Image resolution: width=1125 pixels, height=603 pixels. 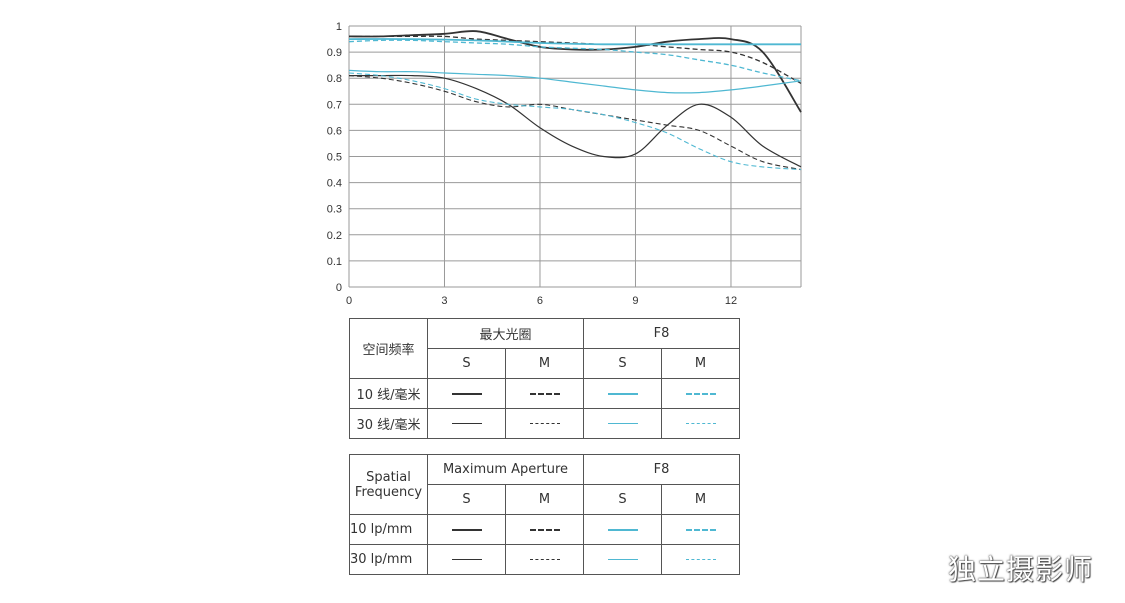 I want to click on y-tick-label: 0.3, so click(x=334, y=210).